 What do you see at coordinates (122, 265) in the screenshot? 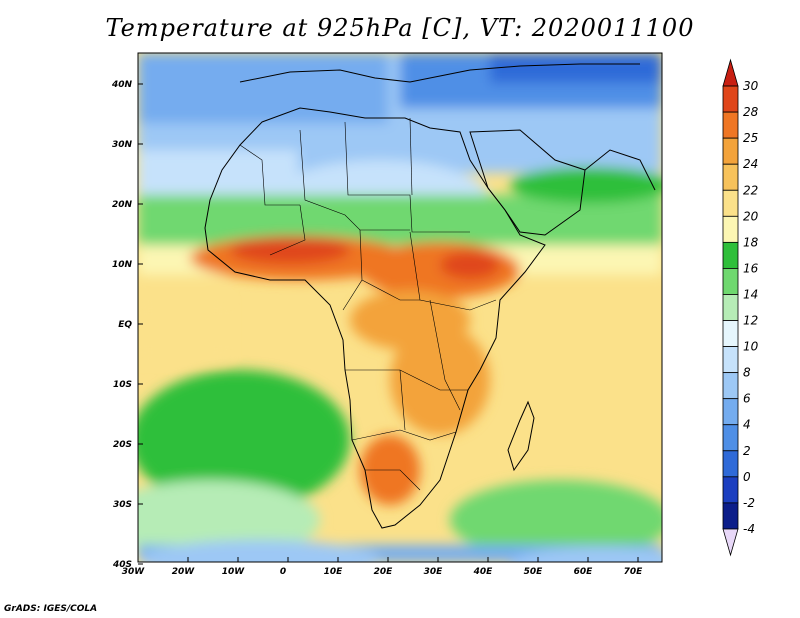
I see `lat-tick-label: 10N` at bounding box center [122, 265].